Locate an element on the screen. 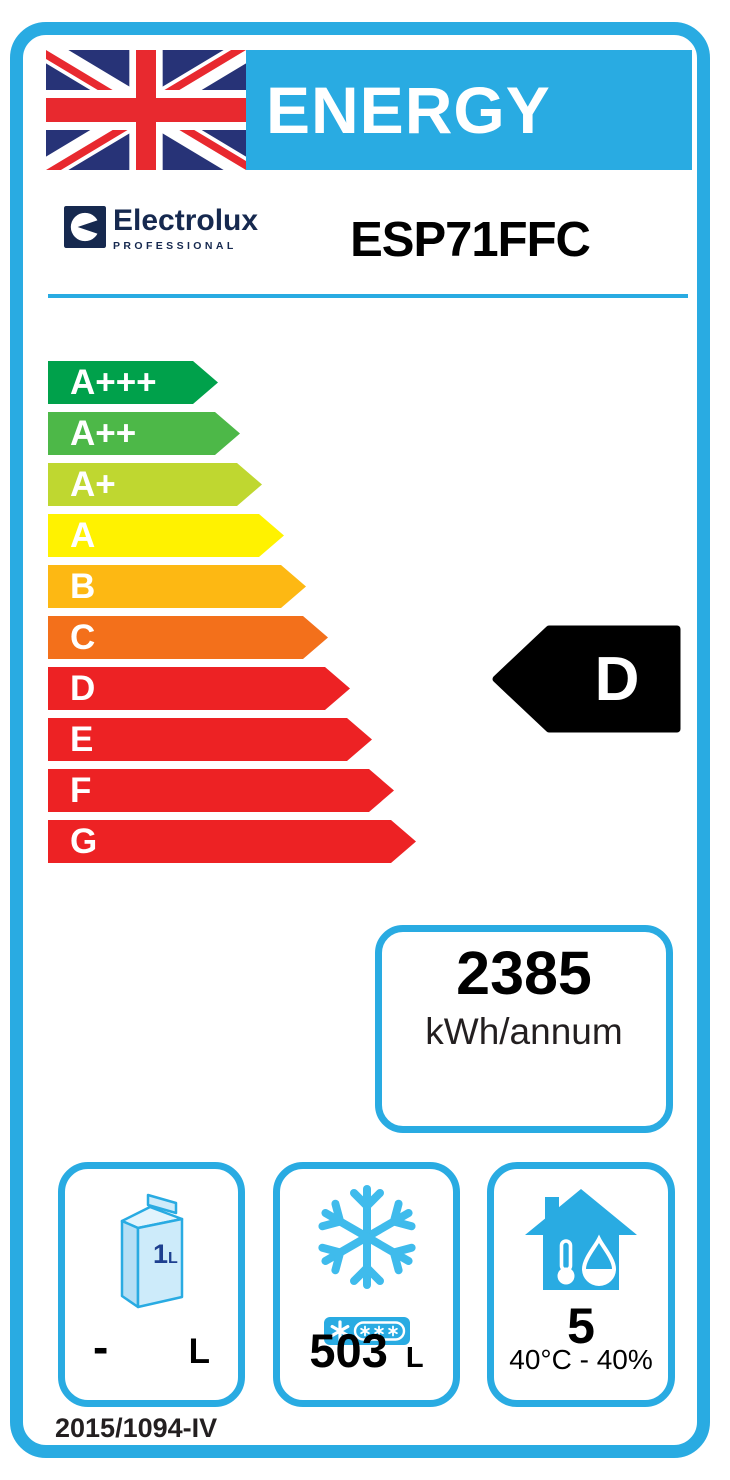 The image size is (730, 1480). freezer-capacity-box: 503 L is located at coordinates (366, 1284).